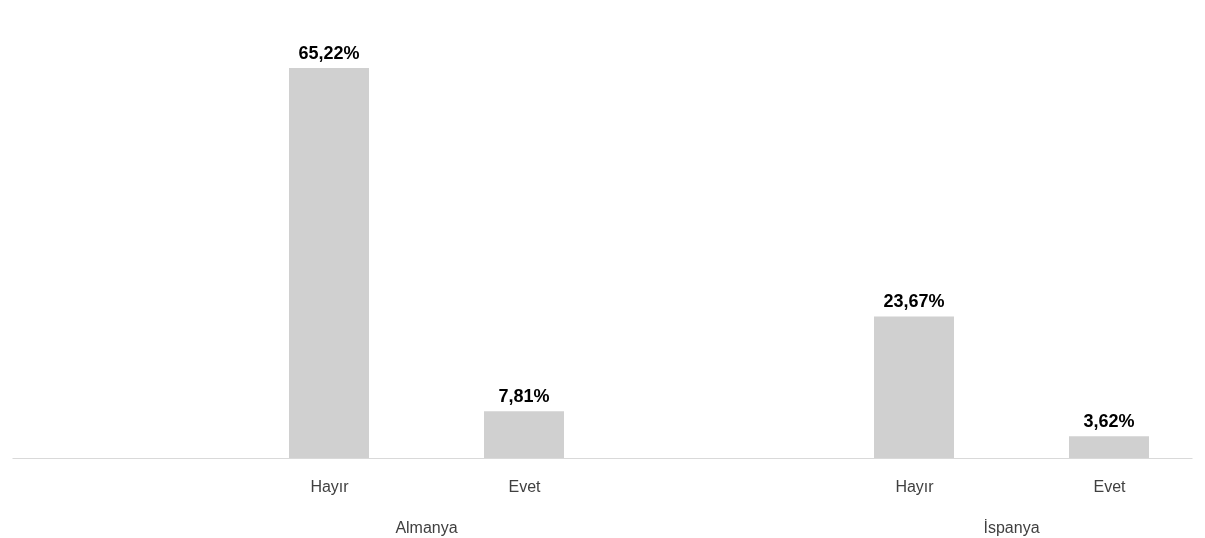 The width and height of the screenshot is (1205, 538). Describe the element at coordinates (426, 527) in the screenshot. I see `text: Almanya` at that location.